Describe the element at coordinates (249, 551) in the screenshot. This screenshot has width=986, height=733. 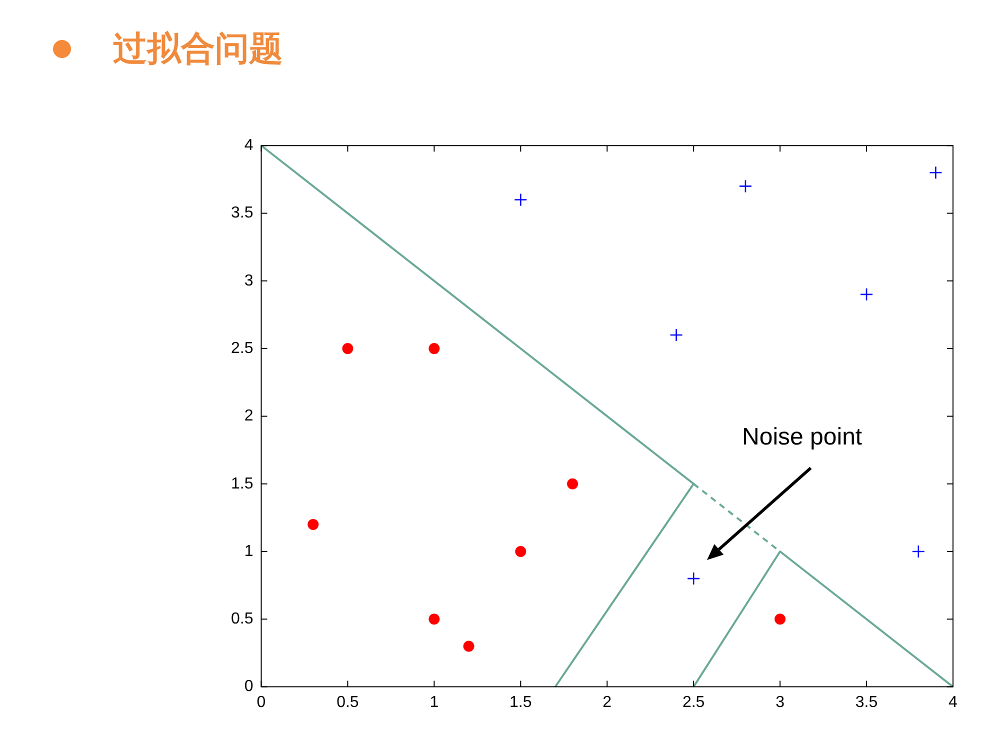
I see `y-tick-label: 1` at that location.